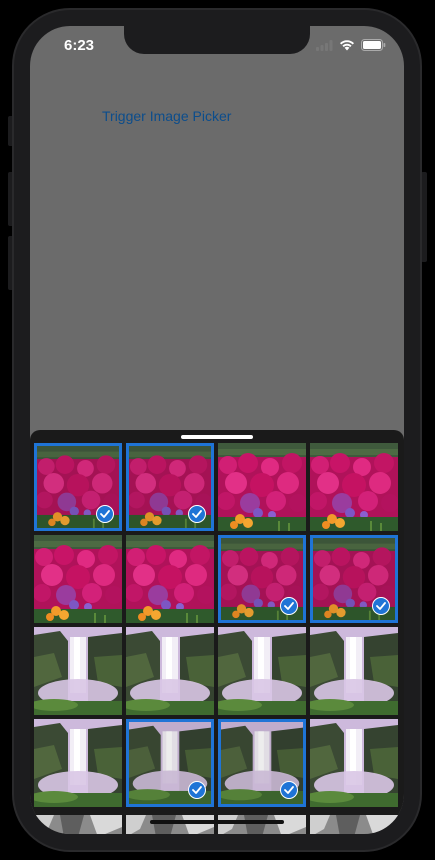 This screenshot has height=860, width=435. I want to click on home-indicator, so click(217, 822).